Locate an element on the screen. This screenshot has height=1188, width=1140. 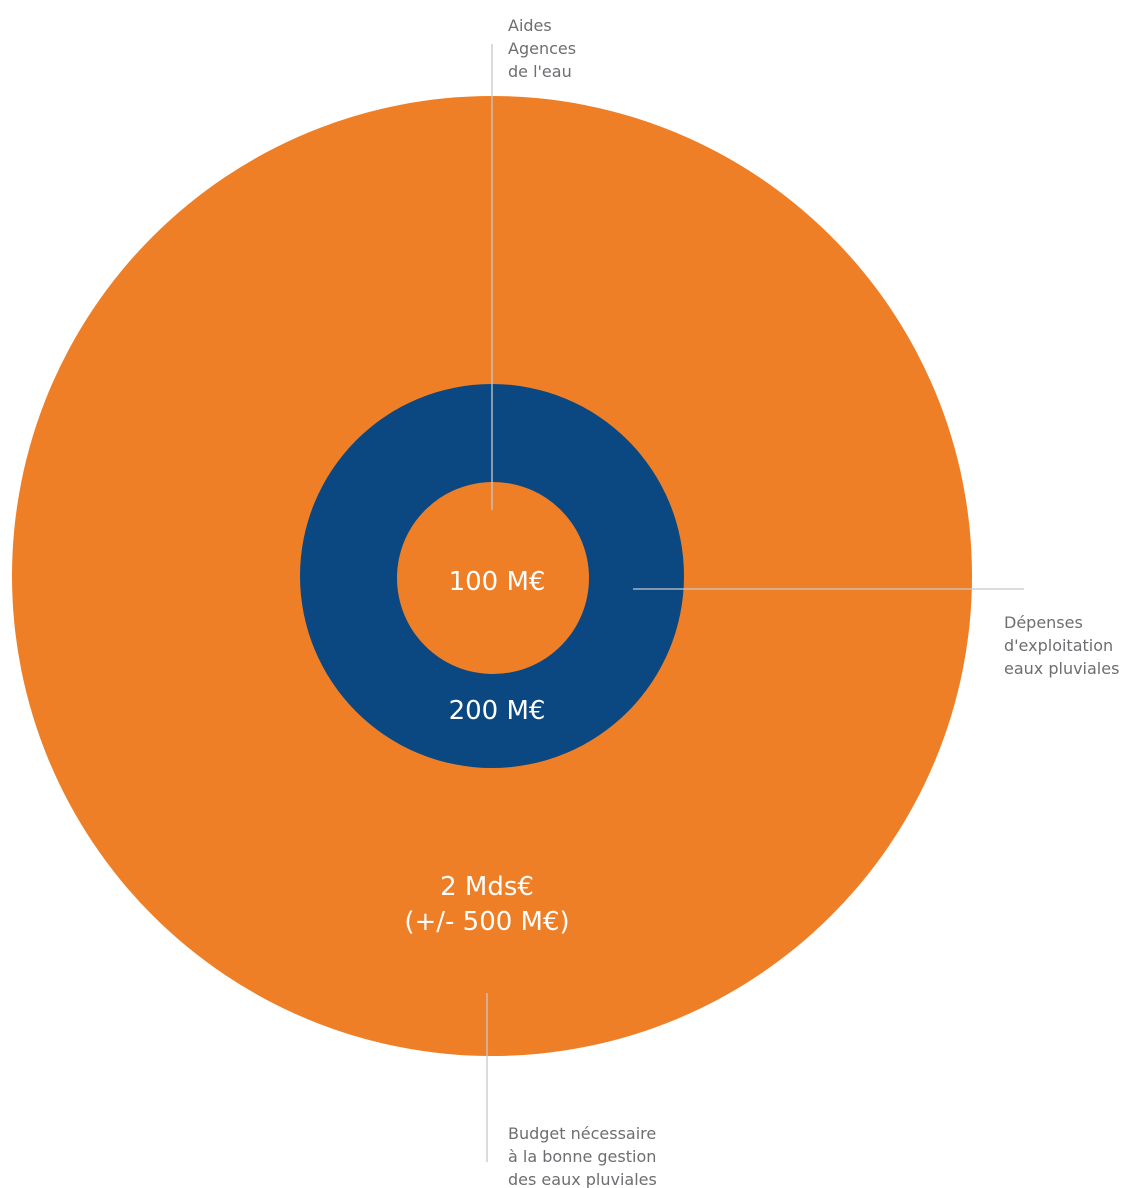
callout-budget-line-2: à la bonne gestion is located at coordinates (582, 1156).